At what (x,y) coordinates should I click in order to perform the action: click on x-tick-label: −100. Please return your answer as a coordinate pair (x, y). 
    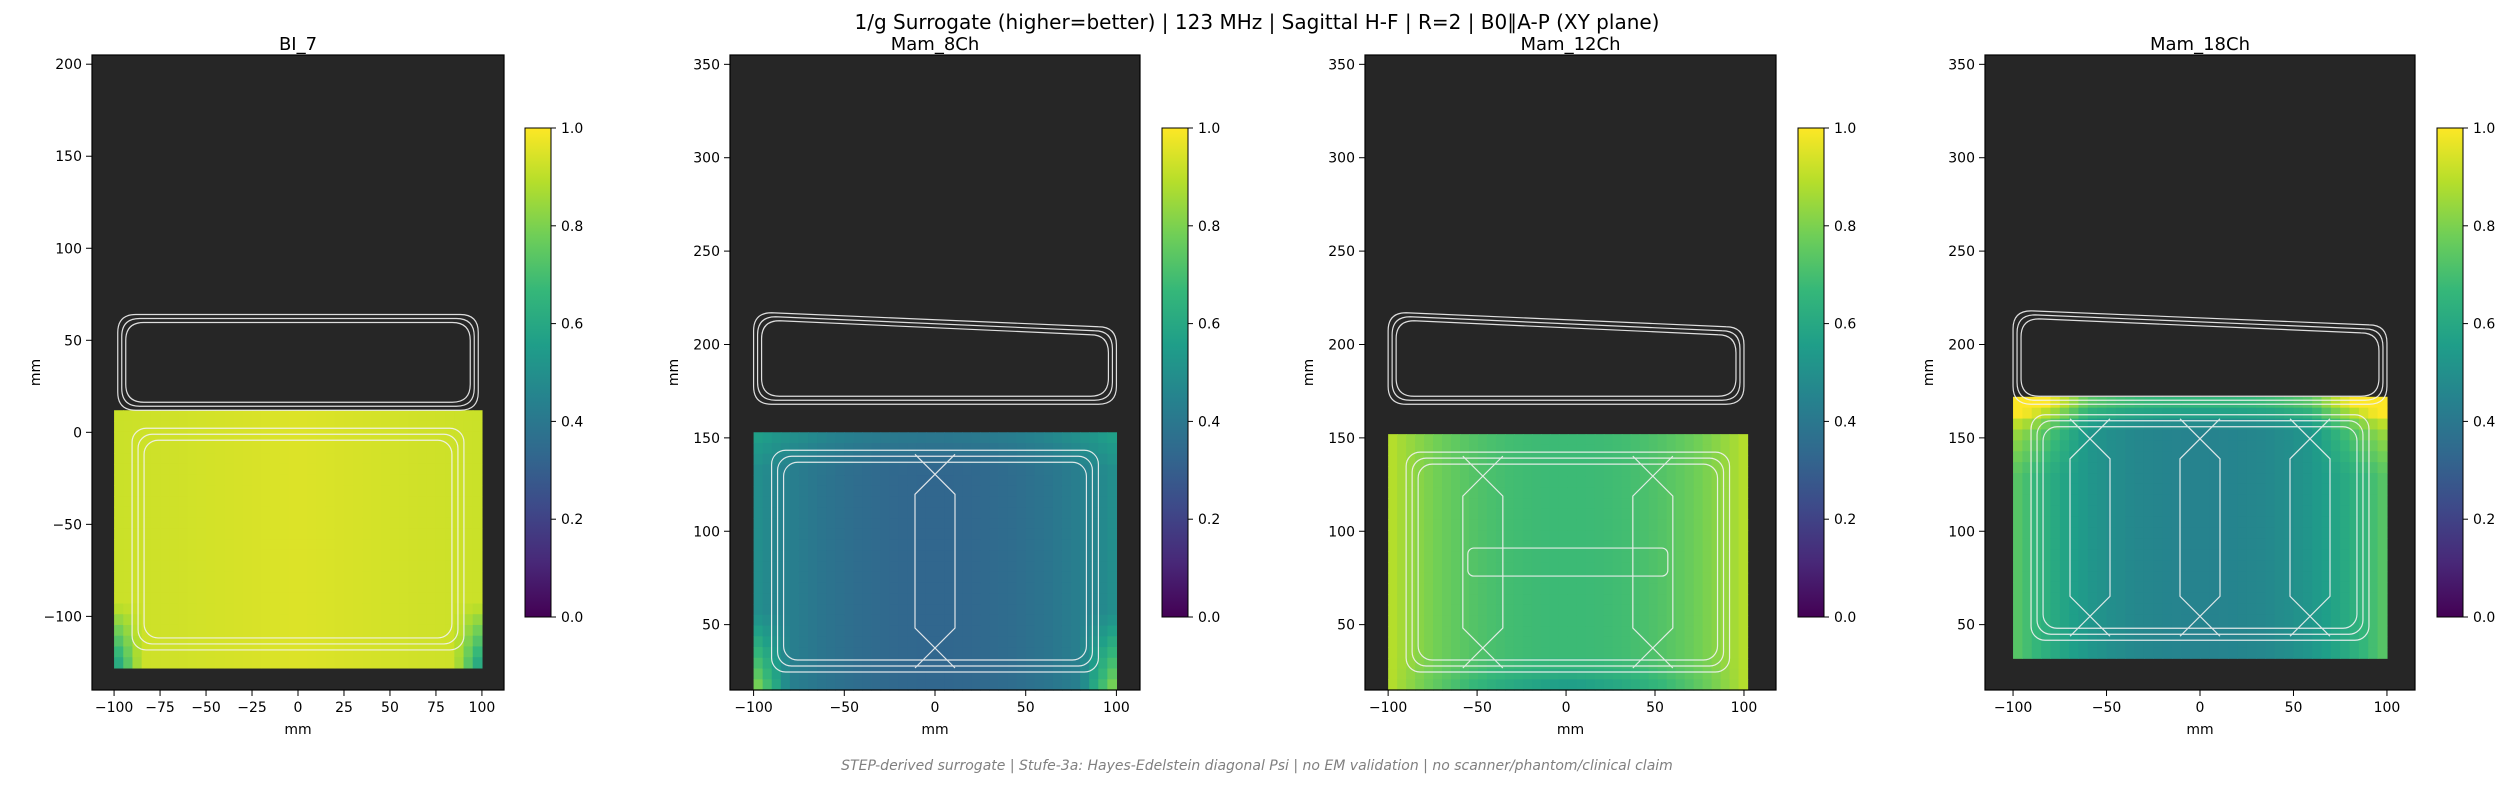
    Looking at the image, I should click on (1388, 708).